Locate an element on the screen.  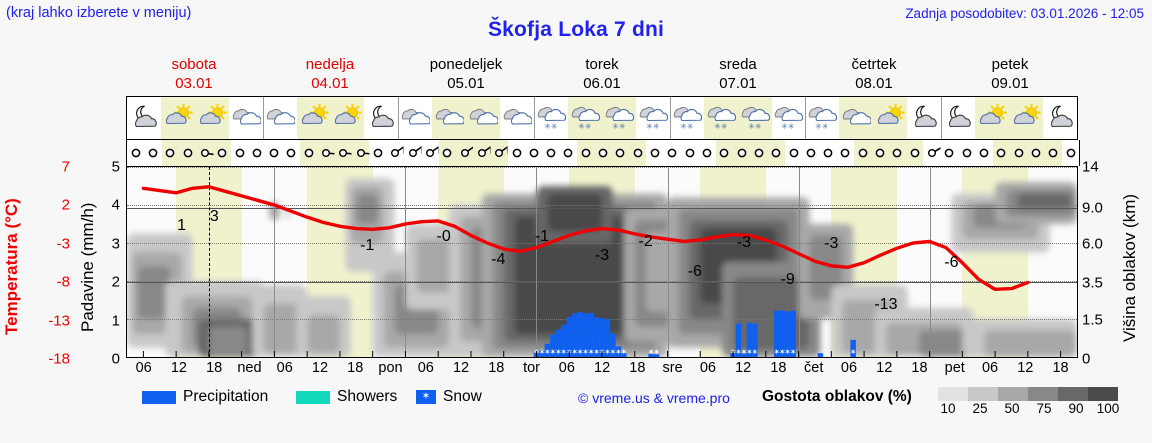
x-minor-ticks is located at coordinates (602, 354).